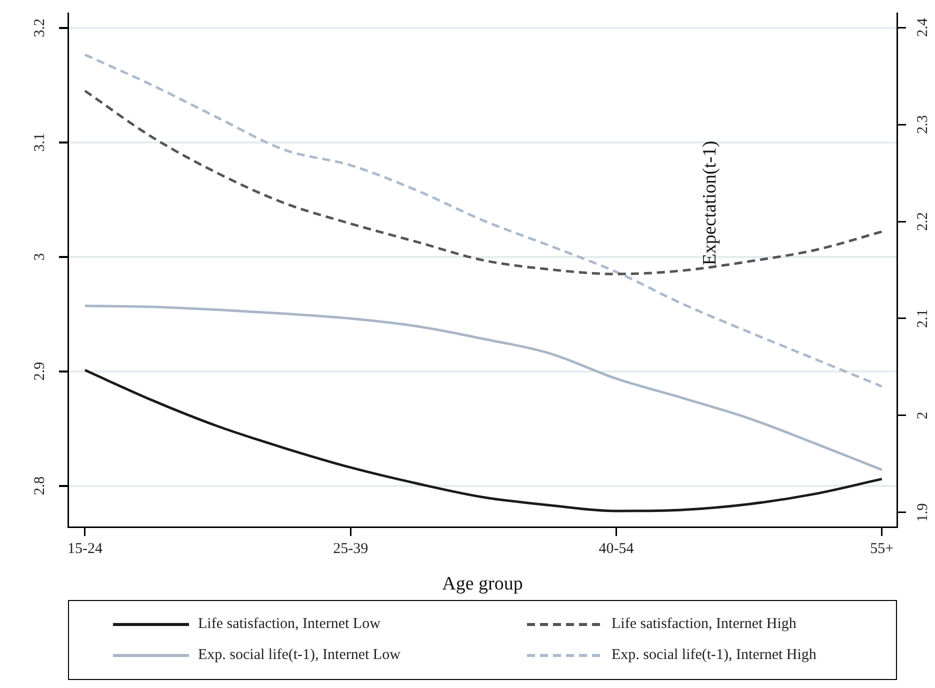  Describe the element at coordinates (40, 142) in the screenshot. I see `y-tick-label: 3.1` at that location.